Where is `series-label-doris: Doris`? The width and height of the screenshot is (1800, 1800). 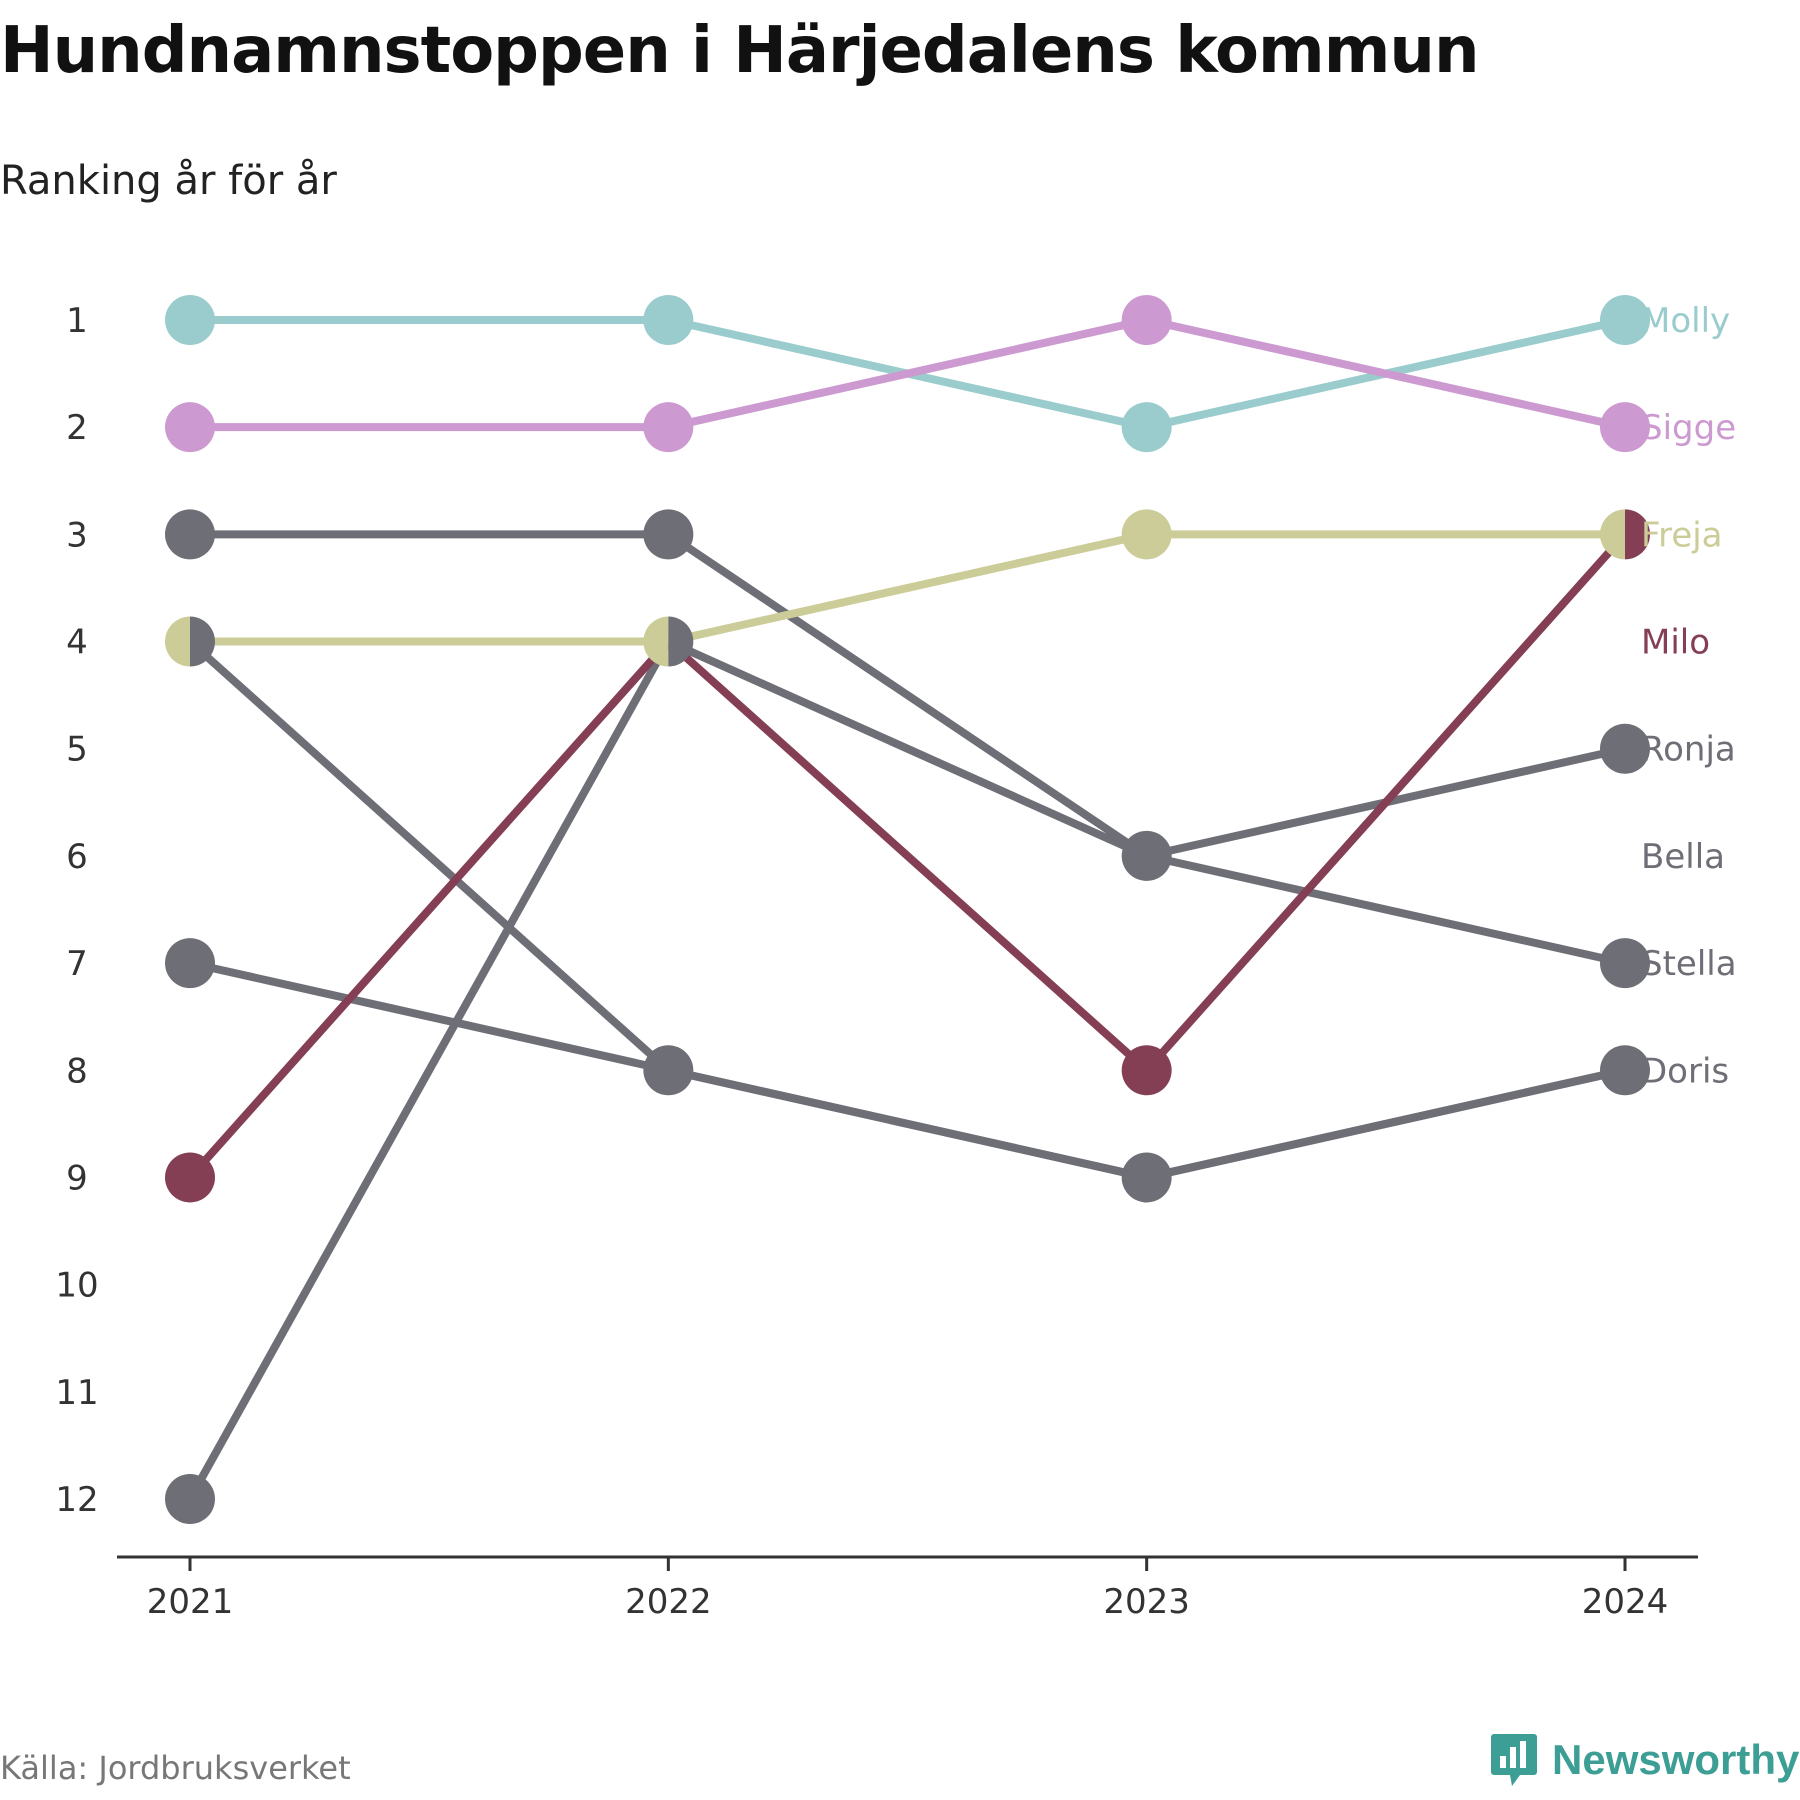
series-label-doris: Doris is located at coordinates (1685, 1071).